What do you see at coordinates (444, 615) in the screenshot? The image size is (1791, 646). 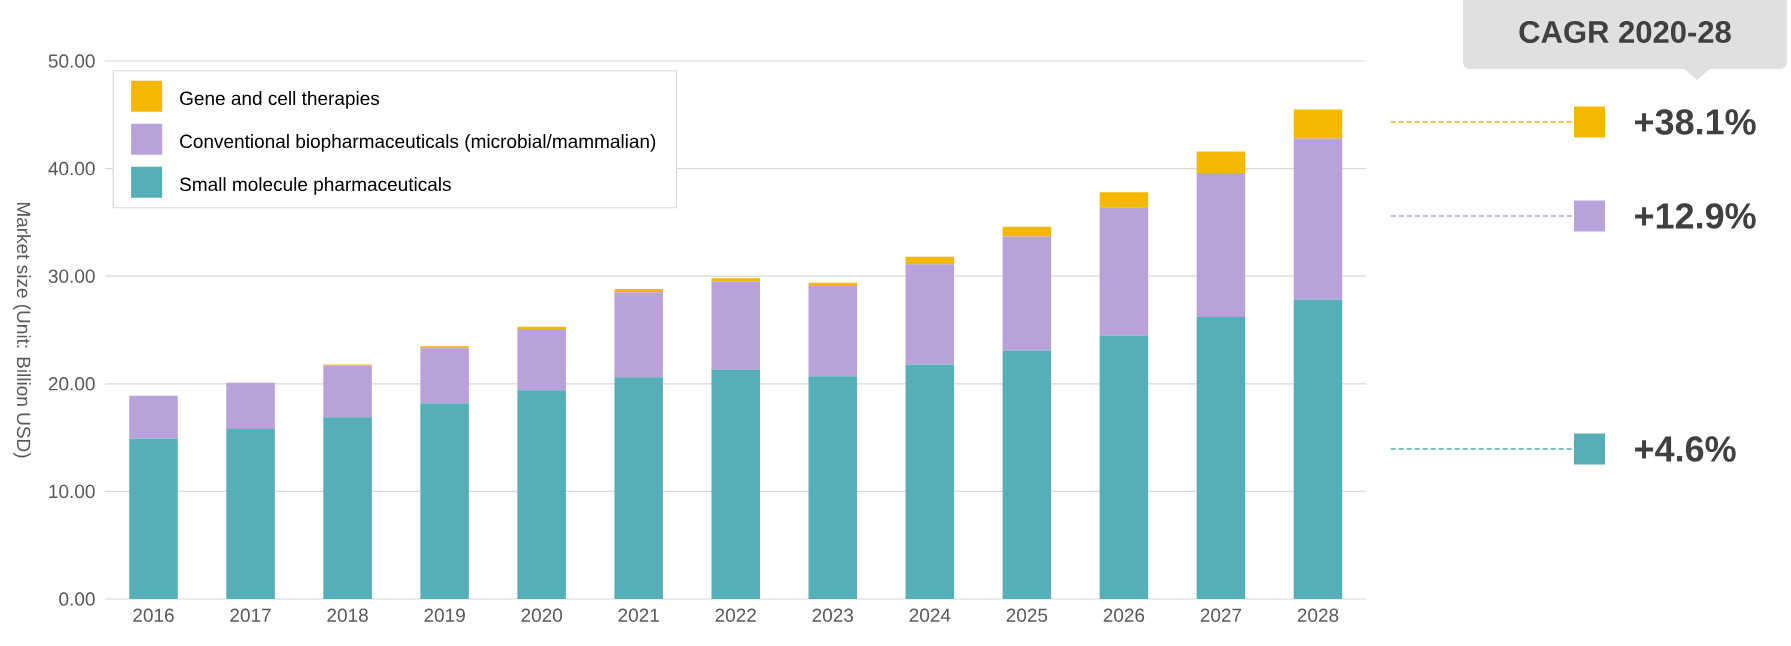 I see `x-tick-label: 2019` at bounding box center [444, 615].